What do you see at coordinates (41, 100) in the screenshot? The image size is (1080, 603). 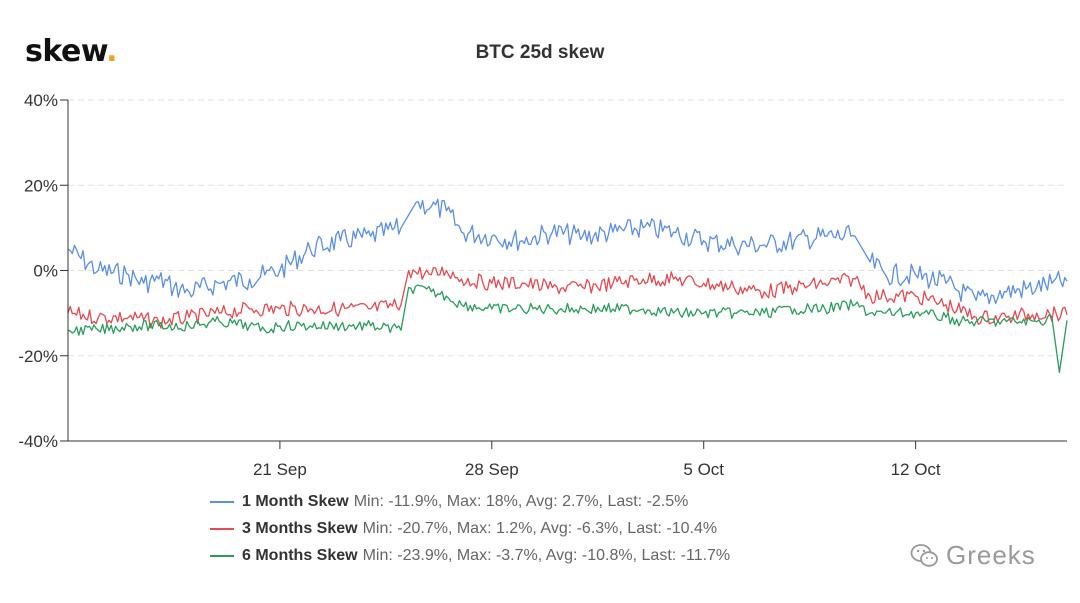 I see `y-tick-label: 40%` at bounding box center [41, 100].